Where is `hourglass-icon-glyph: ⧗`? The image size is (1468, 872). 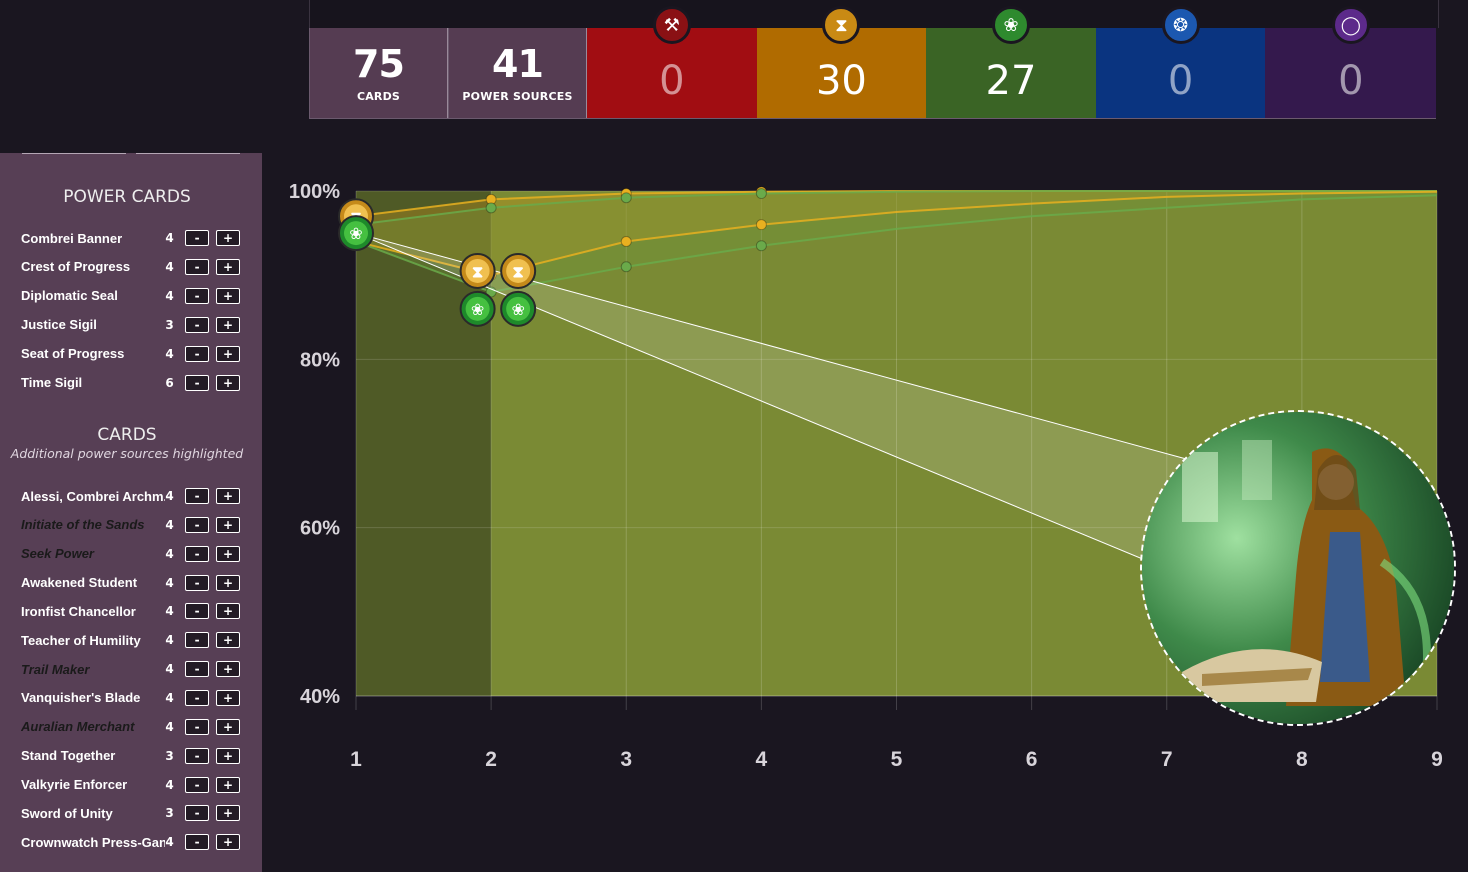
hourglass-icon-glyph: ⧗ is located at coordinates (477, 271).